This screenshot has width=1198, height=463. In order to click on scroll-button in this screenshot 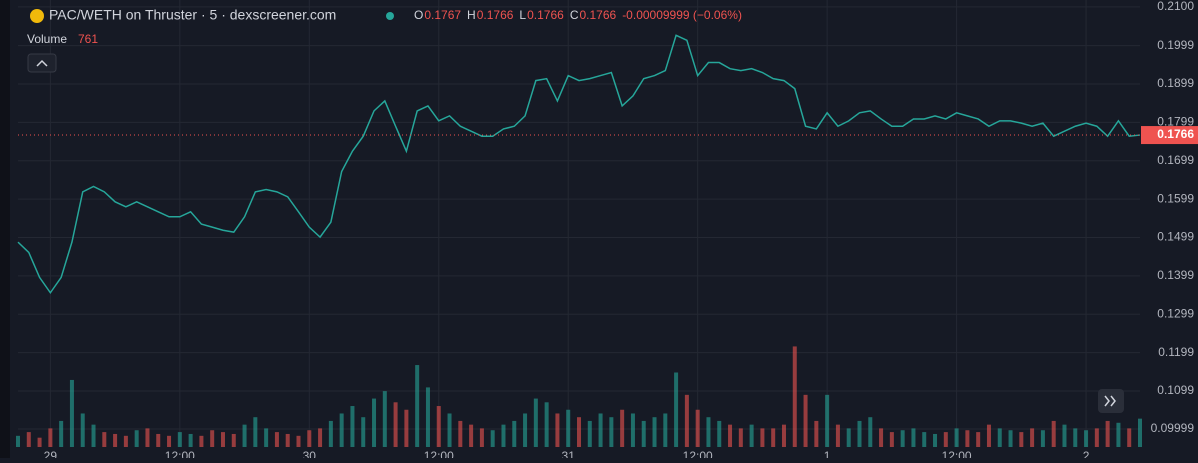, I will do `click(1111, 401)`.